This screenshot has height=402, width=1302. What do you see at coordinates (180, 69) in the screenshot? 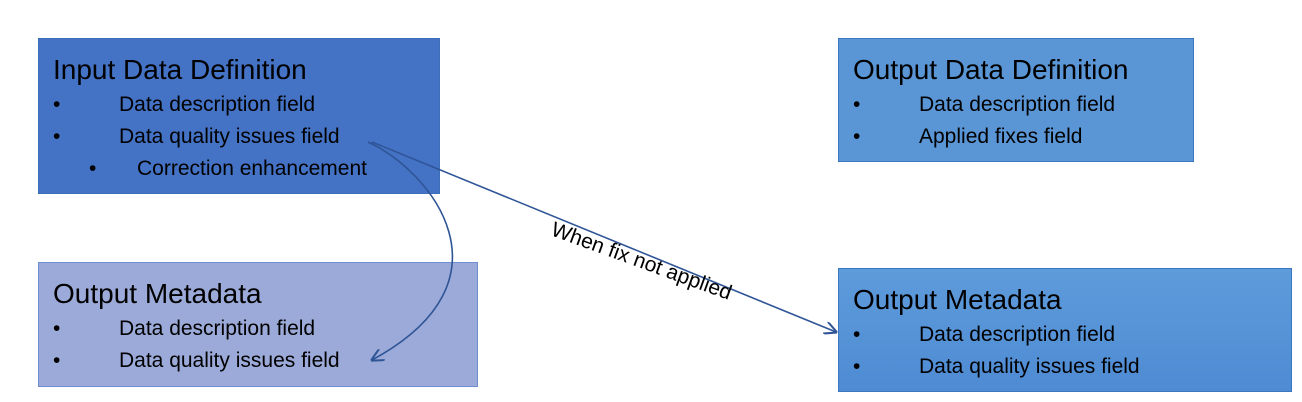
I see `input-data-definition-title: Input Data Definition` at bounding box center [180, 69].